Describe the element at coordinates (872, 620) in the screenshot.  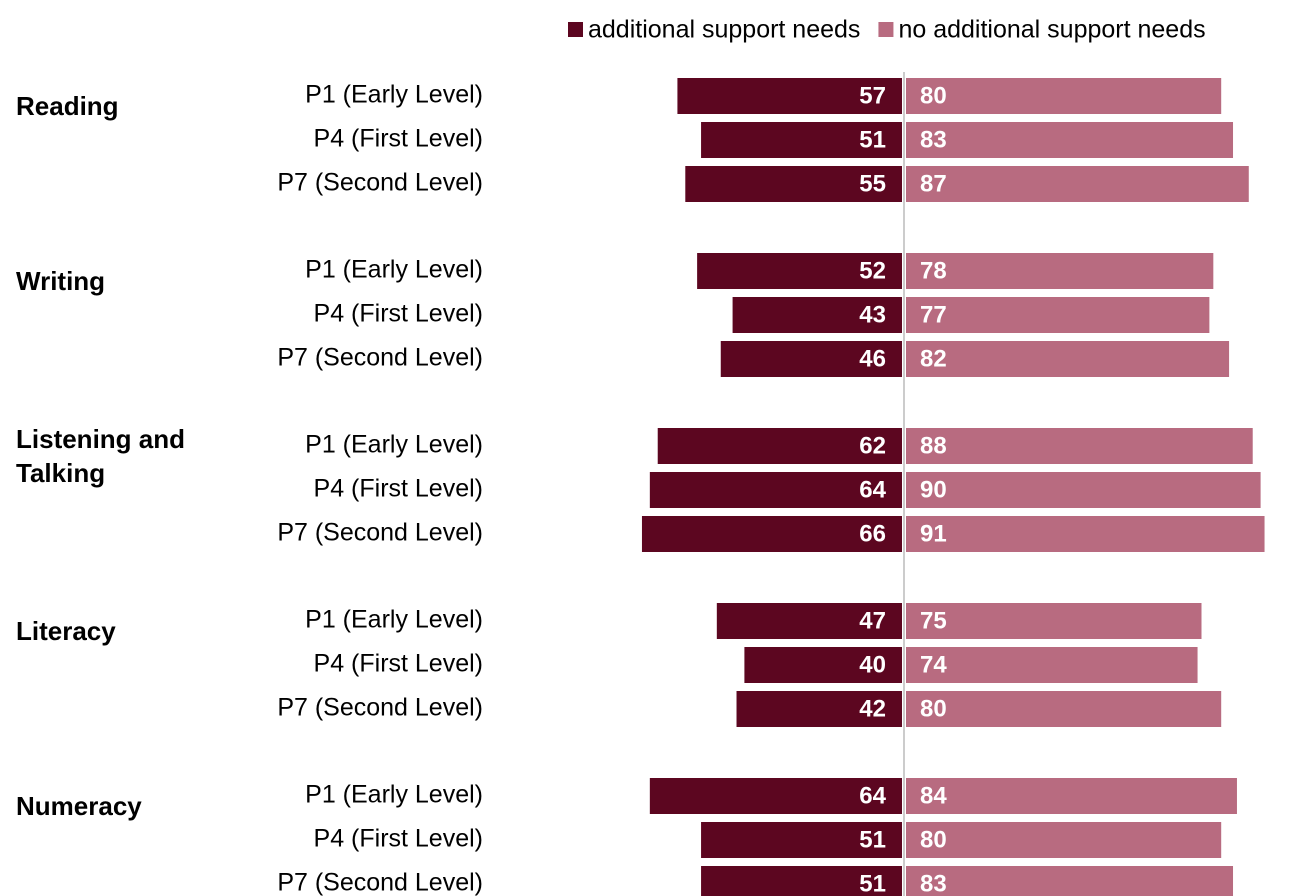
I see `value-label: 47` at that location.